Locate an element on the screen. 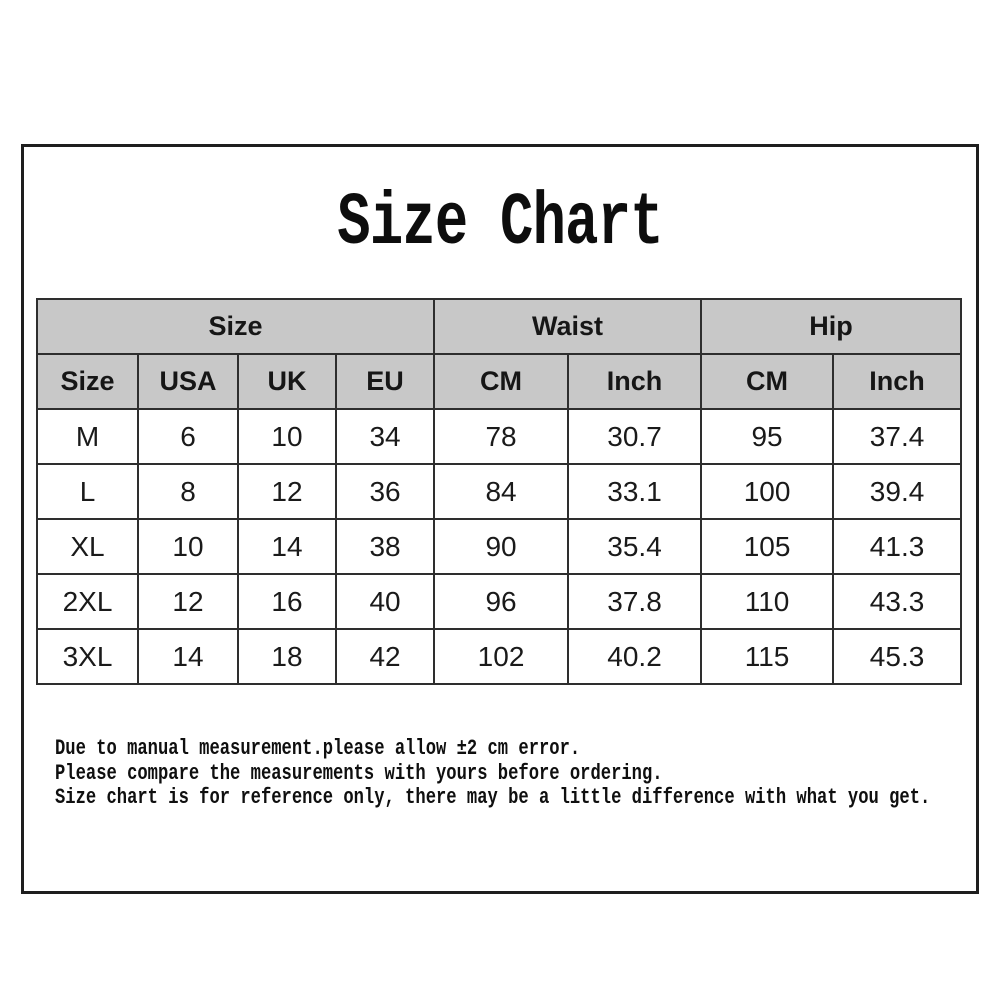  table-row-l: L 8 12 36 84 33.1 100 39.4 is located at coordinates (499, 491).